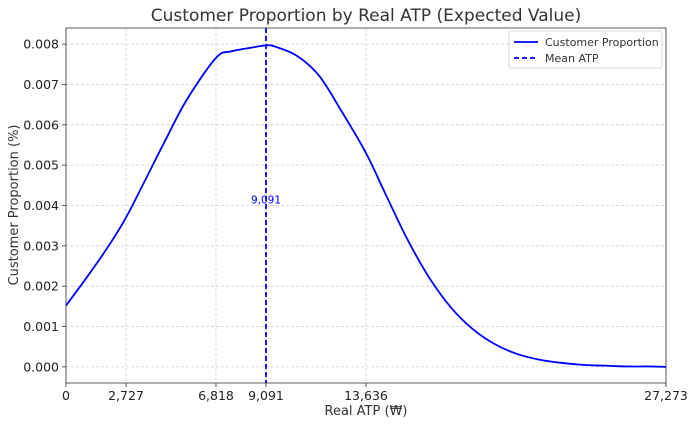  What do you see at coordinates (666, 395) in the screenshot?
I see `x-tick-label: 27,273` at bounding box center [666, 395].